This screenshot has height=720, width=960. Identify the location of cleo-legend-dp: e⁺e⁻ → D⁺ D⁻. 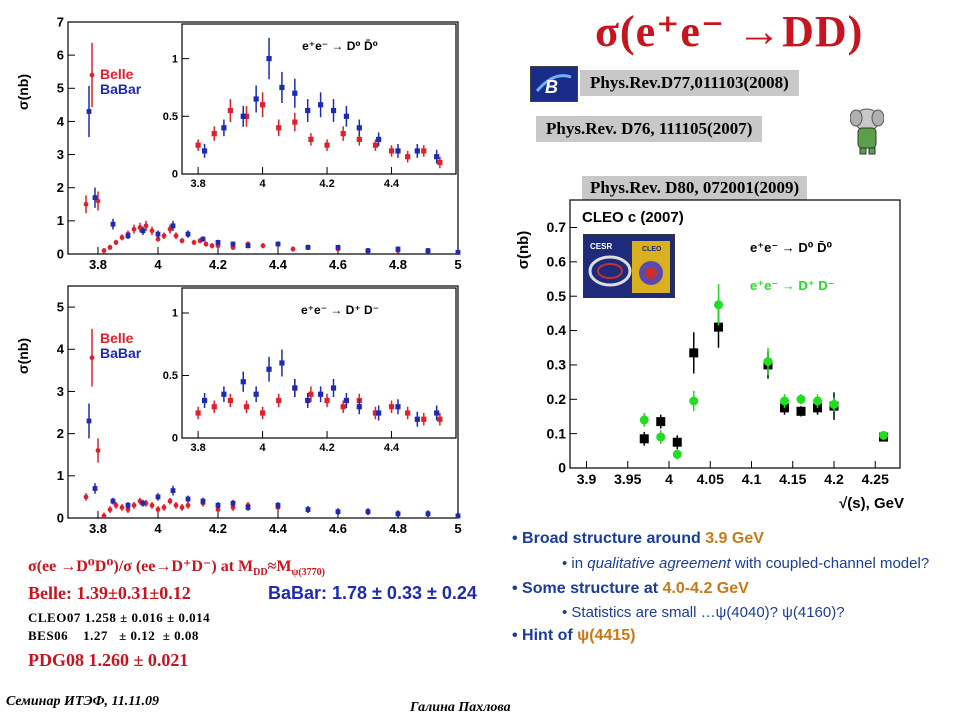
(792, 285).